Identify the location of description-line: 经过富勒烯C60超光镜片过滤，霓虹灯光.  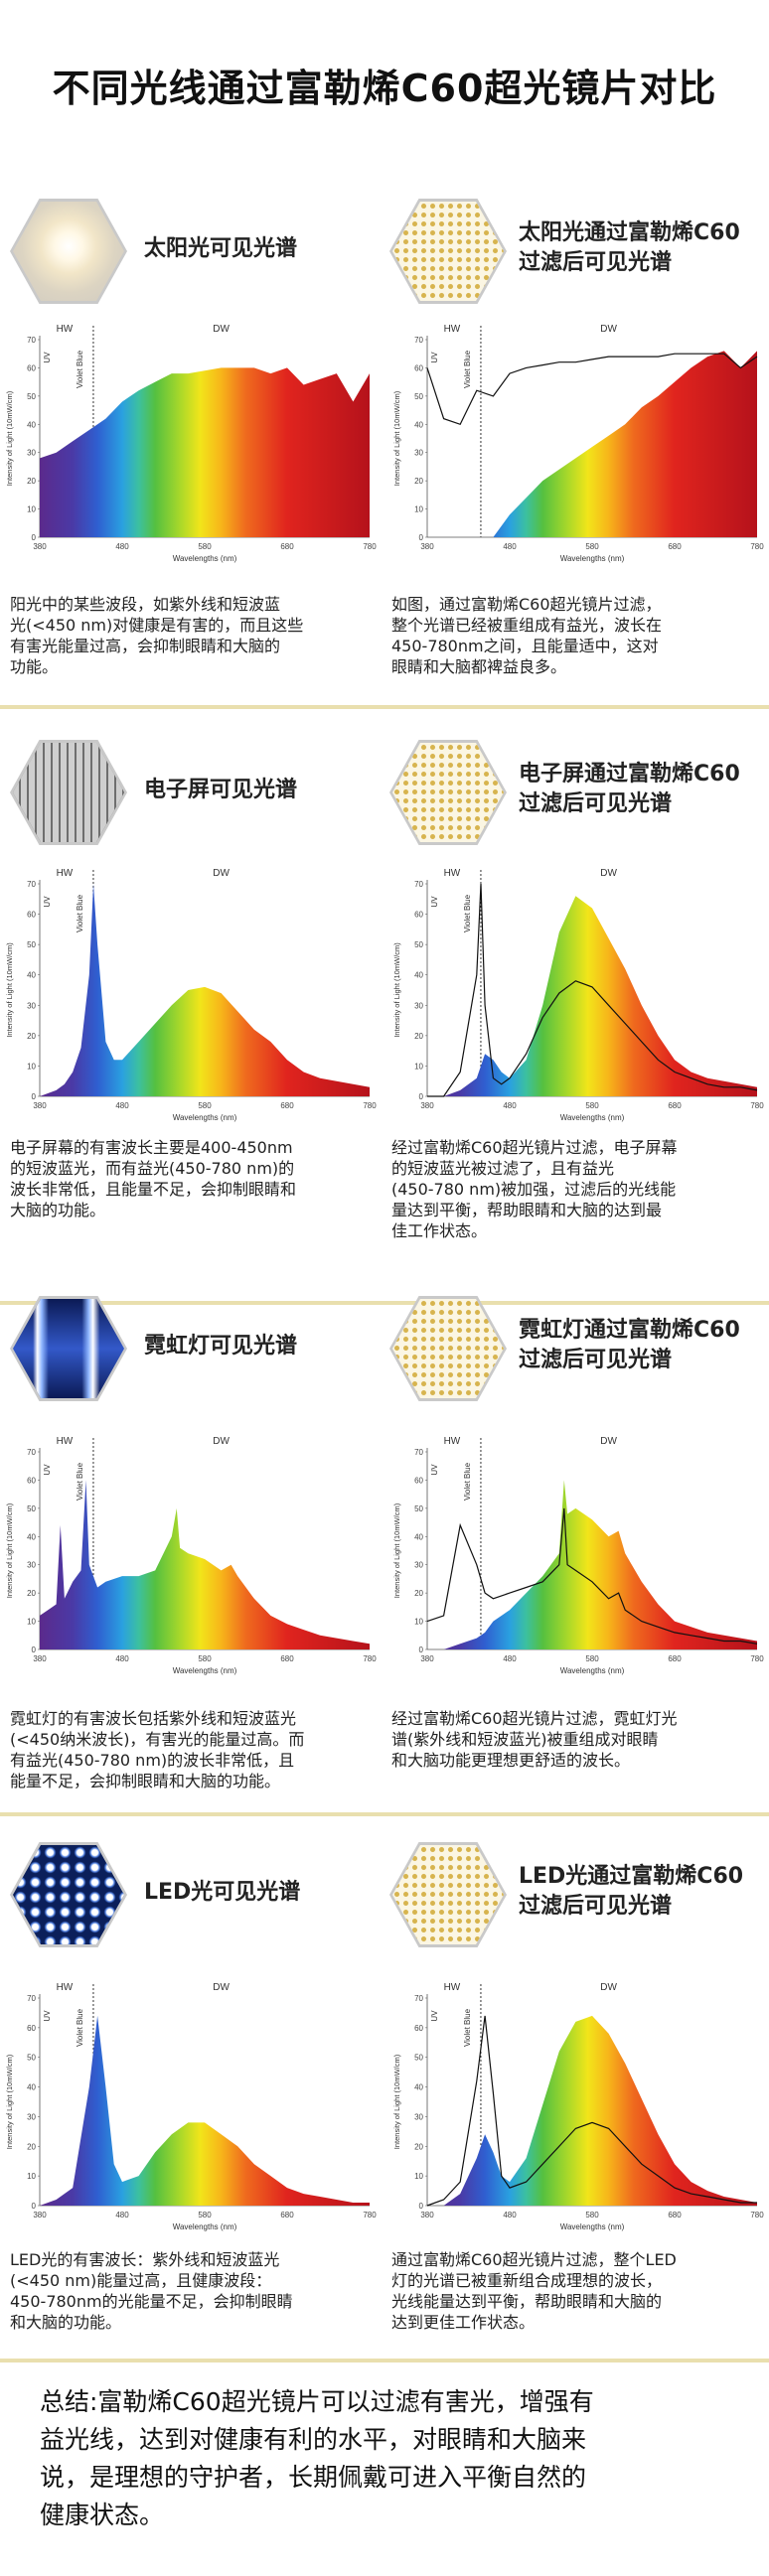
(535, 1719).